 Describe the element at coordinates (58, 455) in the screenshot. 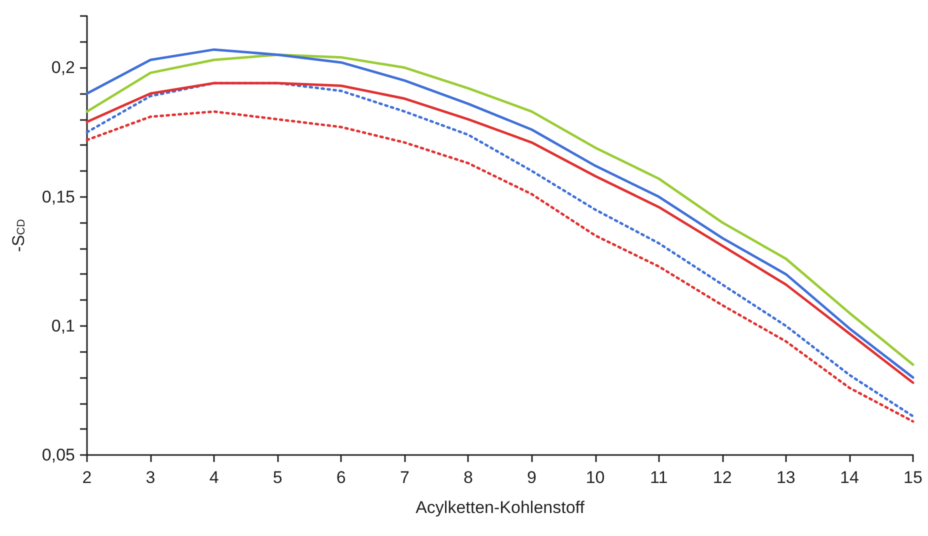

I see `y-tick-label: 0,05` at that location.